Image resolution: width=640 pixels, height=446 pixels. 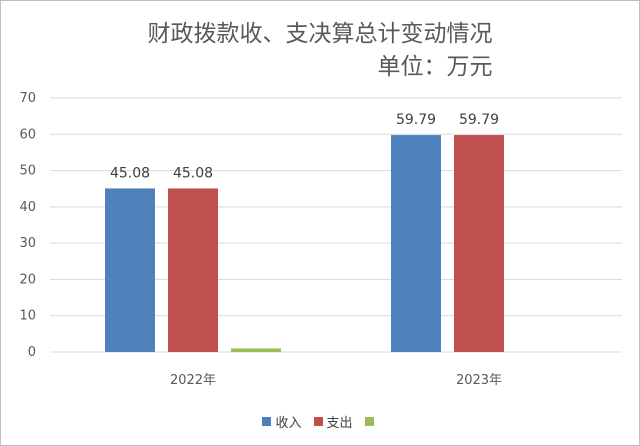 I want to click on chart-subtitle-wrap: 单位：万元, so click(x=320, y=64).